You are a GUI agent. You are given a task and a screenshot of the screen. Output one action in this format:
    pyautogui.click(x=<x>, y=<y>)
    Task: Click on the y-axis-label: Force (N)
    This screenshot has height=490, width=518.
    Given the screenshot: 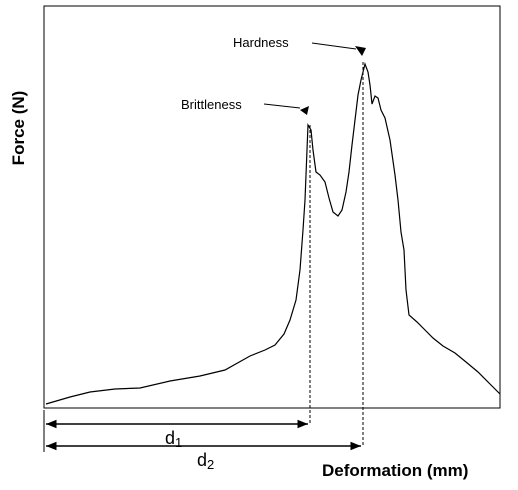 What is the action you would take?
    pyautogui.click(x=18, y=128)
    